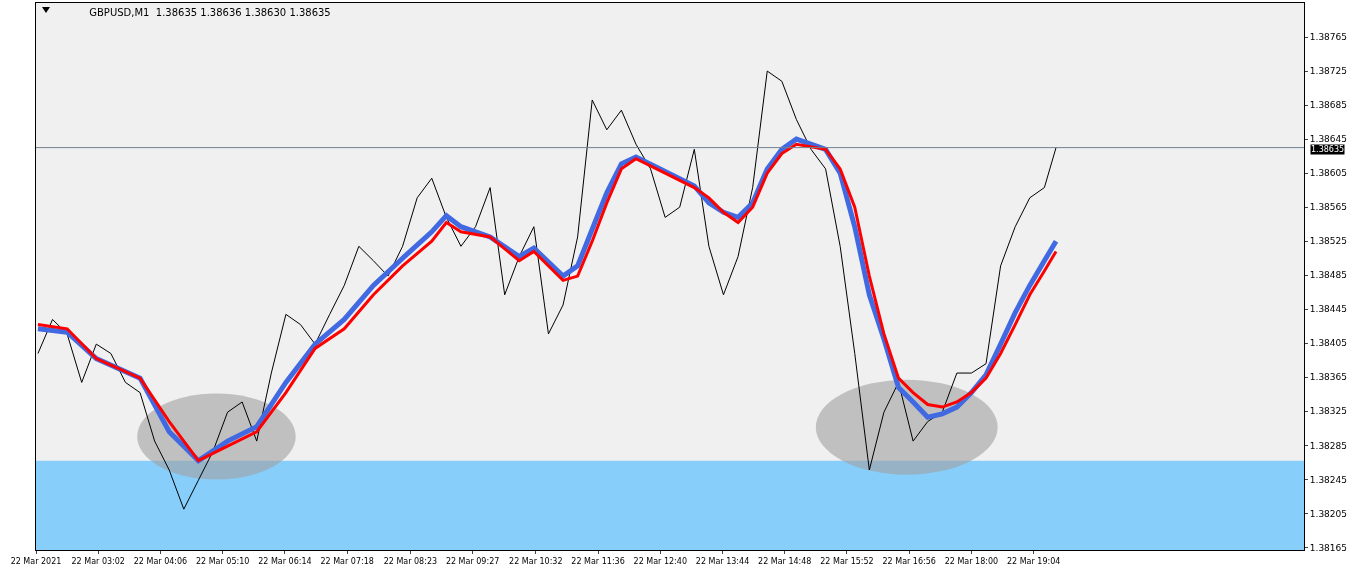 The image size is (1362, 584). Describe the element at coordinates (1328, 105) in the screenshot. I see `y-tick-label: 1.38685` at that location.